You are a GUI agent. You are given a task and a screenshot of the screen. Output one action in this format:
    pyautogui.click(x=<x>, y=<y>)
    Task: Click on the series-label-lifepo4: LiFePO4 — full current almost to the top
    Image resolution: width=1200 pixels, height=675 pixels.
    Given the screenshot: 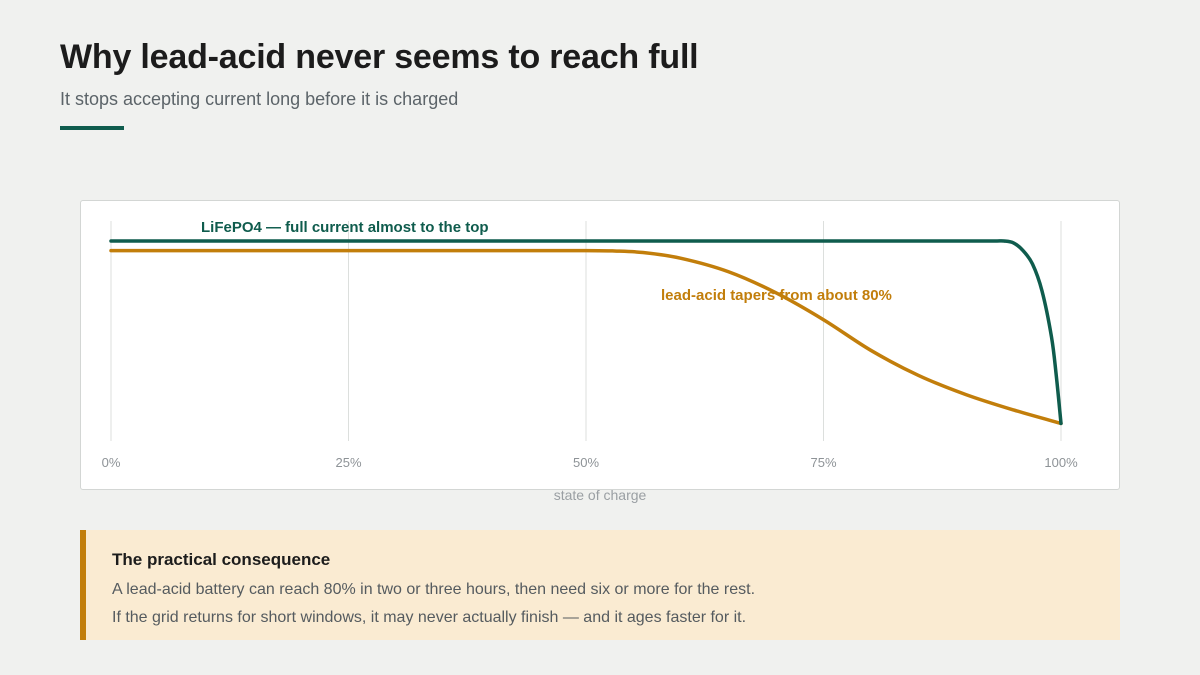 What is the action you would take?
    pyautogui.click(x=345, y=227)
    